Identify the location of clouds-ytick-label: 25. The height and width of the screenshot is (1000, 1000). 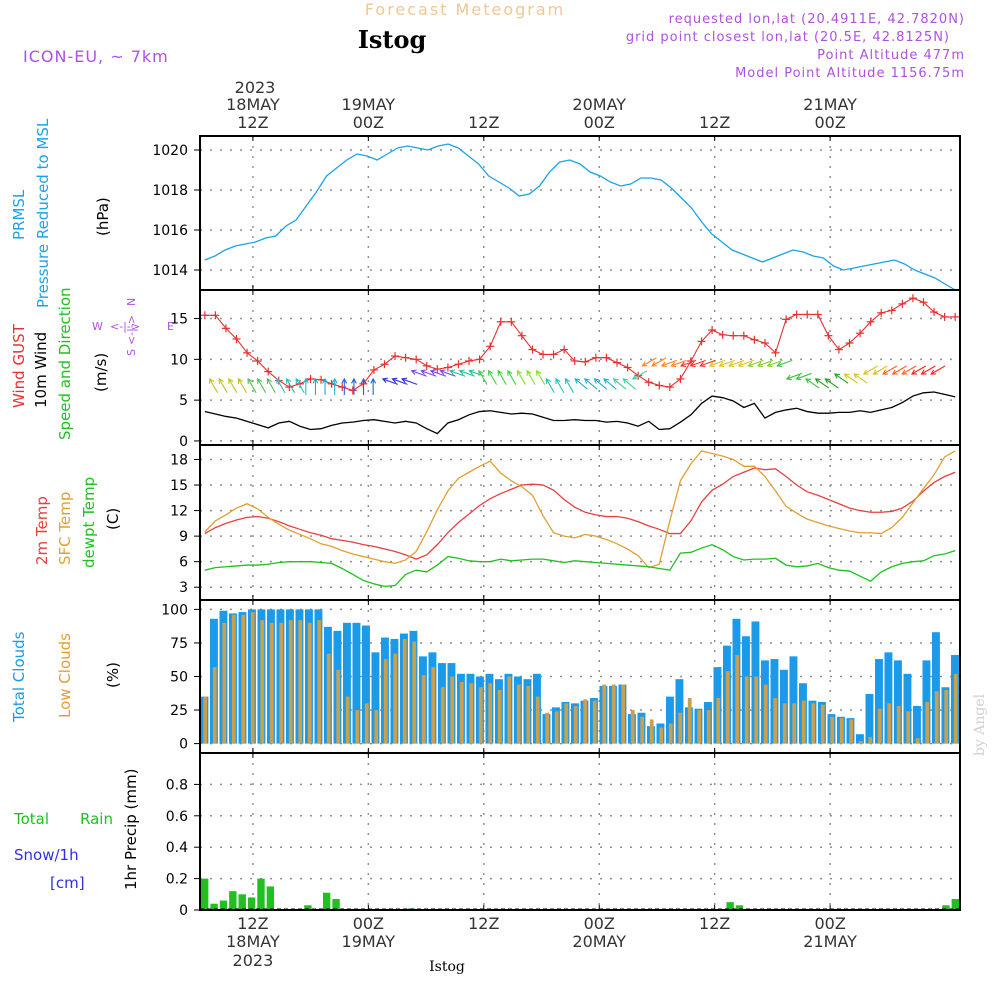
(179, 711).